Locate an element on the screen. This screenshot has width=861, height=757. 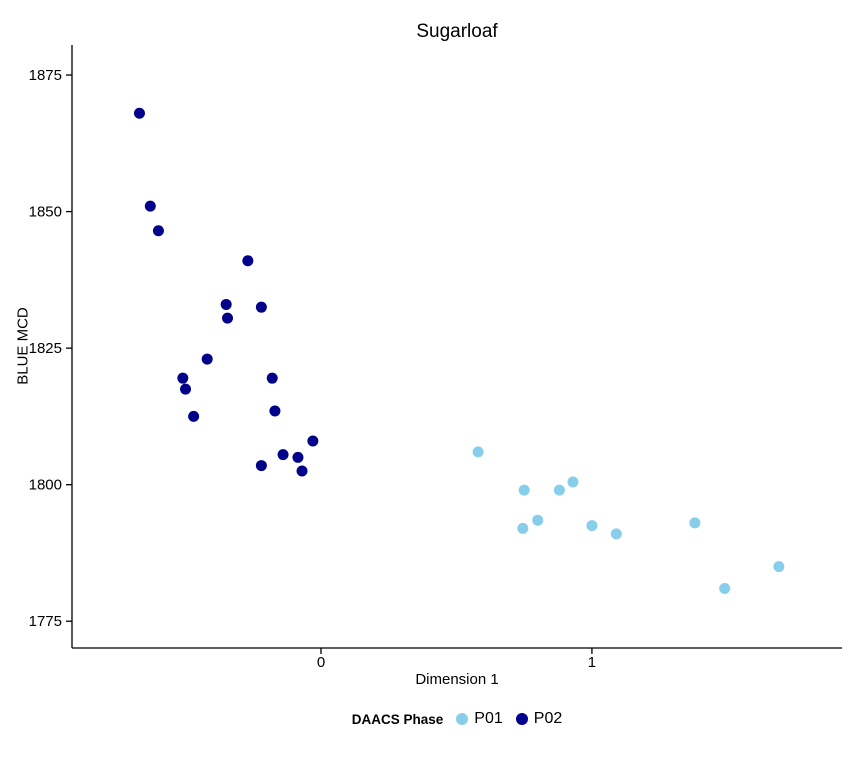
legend-item-p01: P01 is located at coordinates (479, 719).